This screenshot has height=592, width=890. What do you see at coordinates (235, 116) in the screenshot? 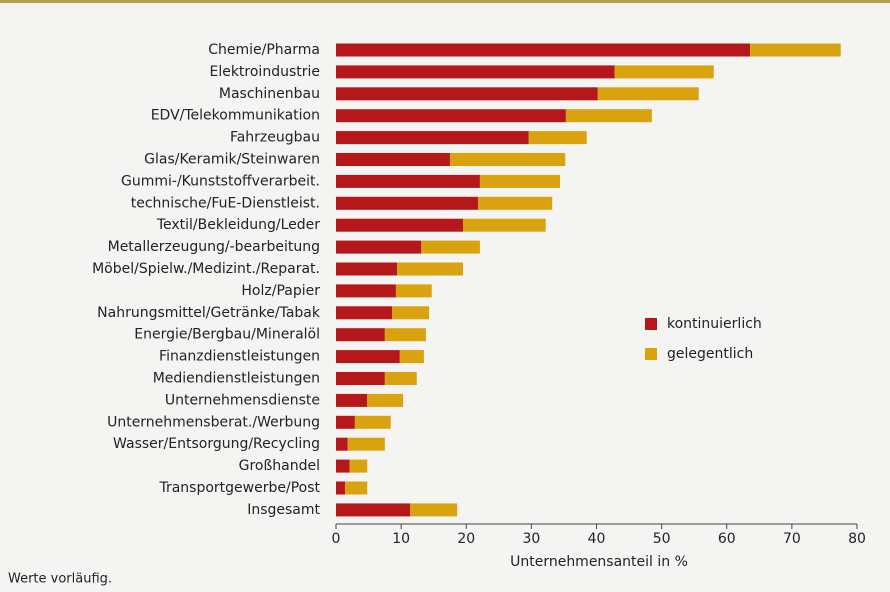
I see `y-tick-label: EDV/Telekommunikation` at bounding box center [235, 116].